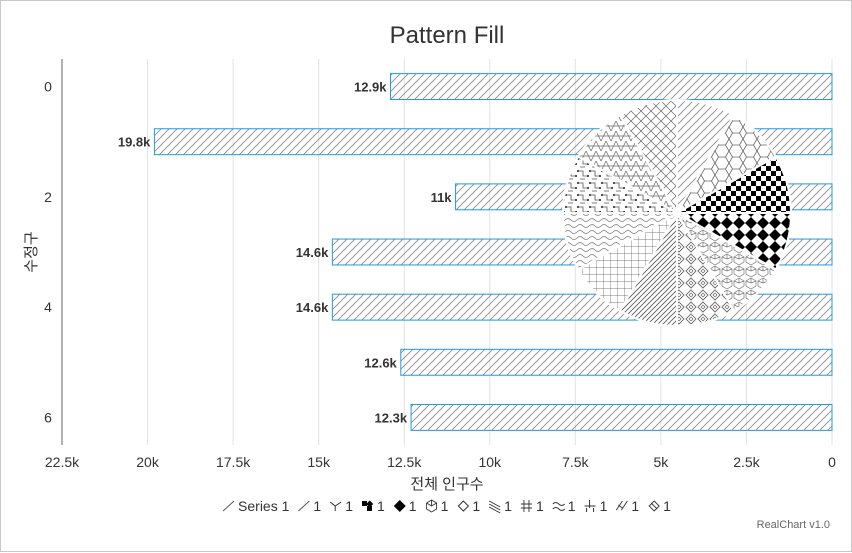 This screenshot has height=553, width=852. Describe the element at coordinates (832, 462) in the screenshot. I see `x-tick-label: 0` at that location.